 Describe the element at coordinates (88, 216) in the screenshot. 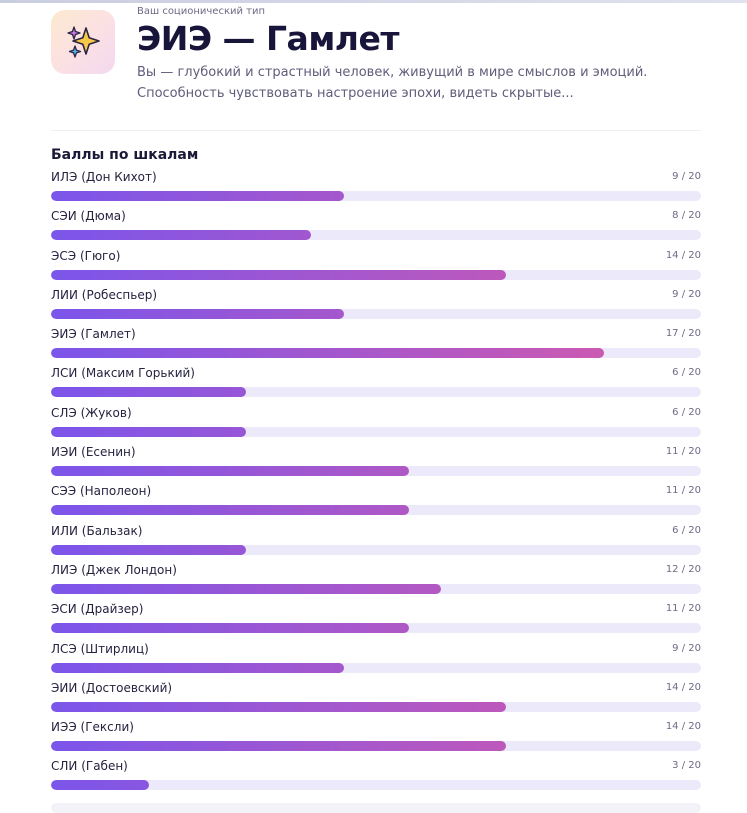

I see `score-name: СЭИ (Дюма)` at that location.